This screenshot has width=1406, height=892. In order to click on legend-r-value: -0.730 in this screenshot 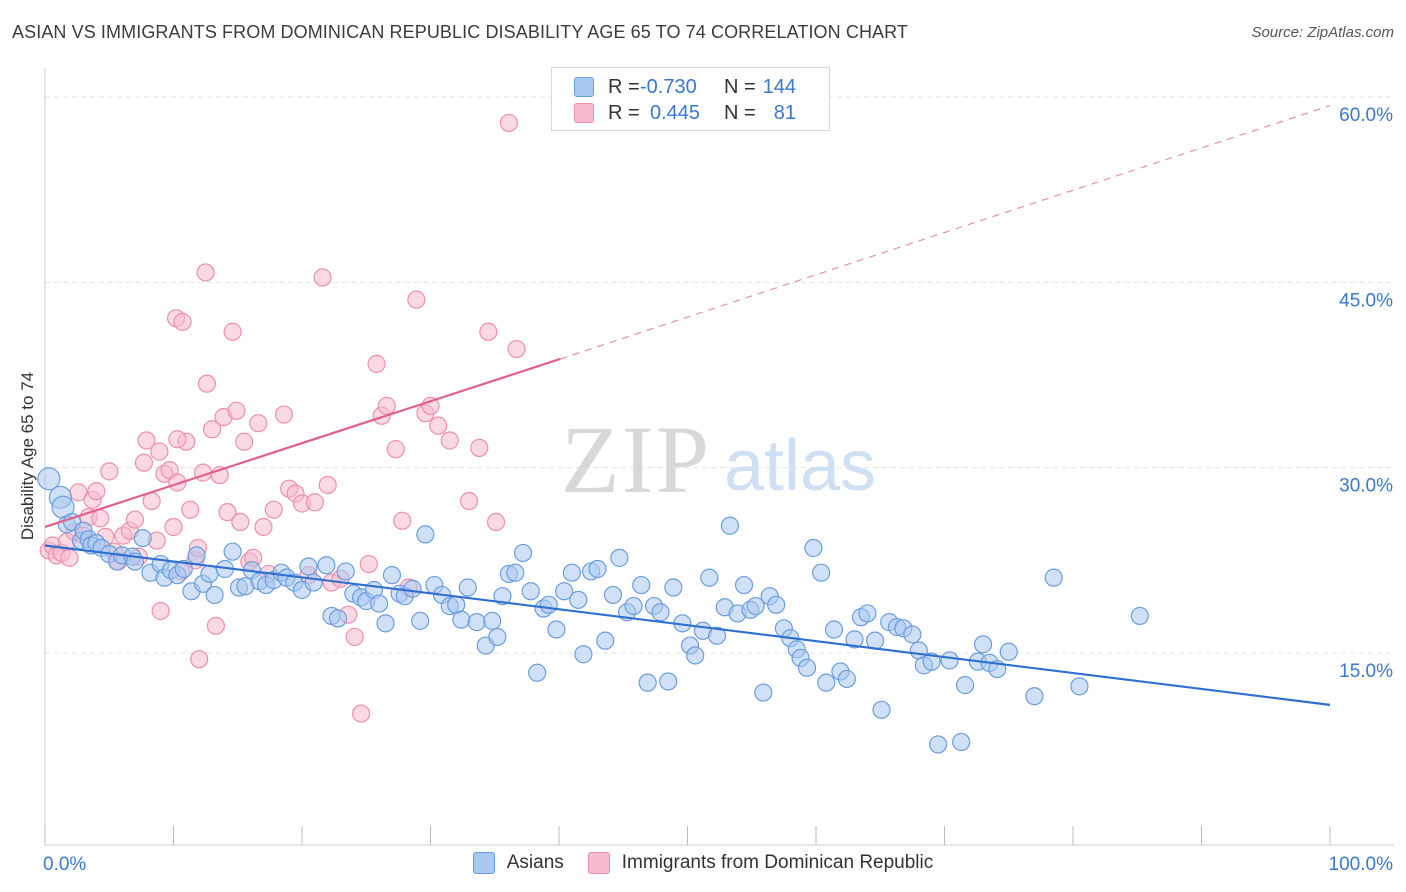, I will do `click(668, 86)`.